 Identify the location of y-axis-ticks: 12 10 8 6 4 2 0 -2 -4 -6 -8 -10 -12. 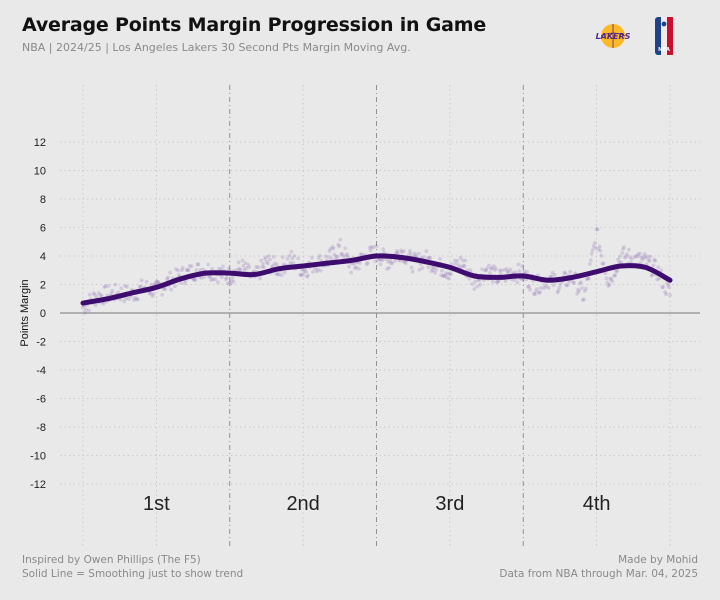
(38, 314).